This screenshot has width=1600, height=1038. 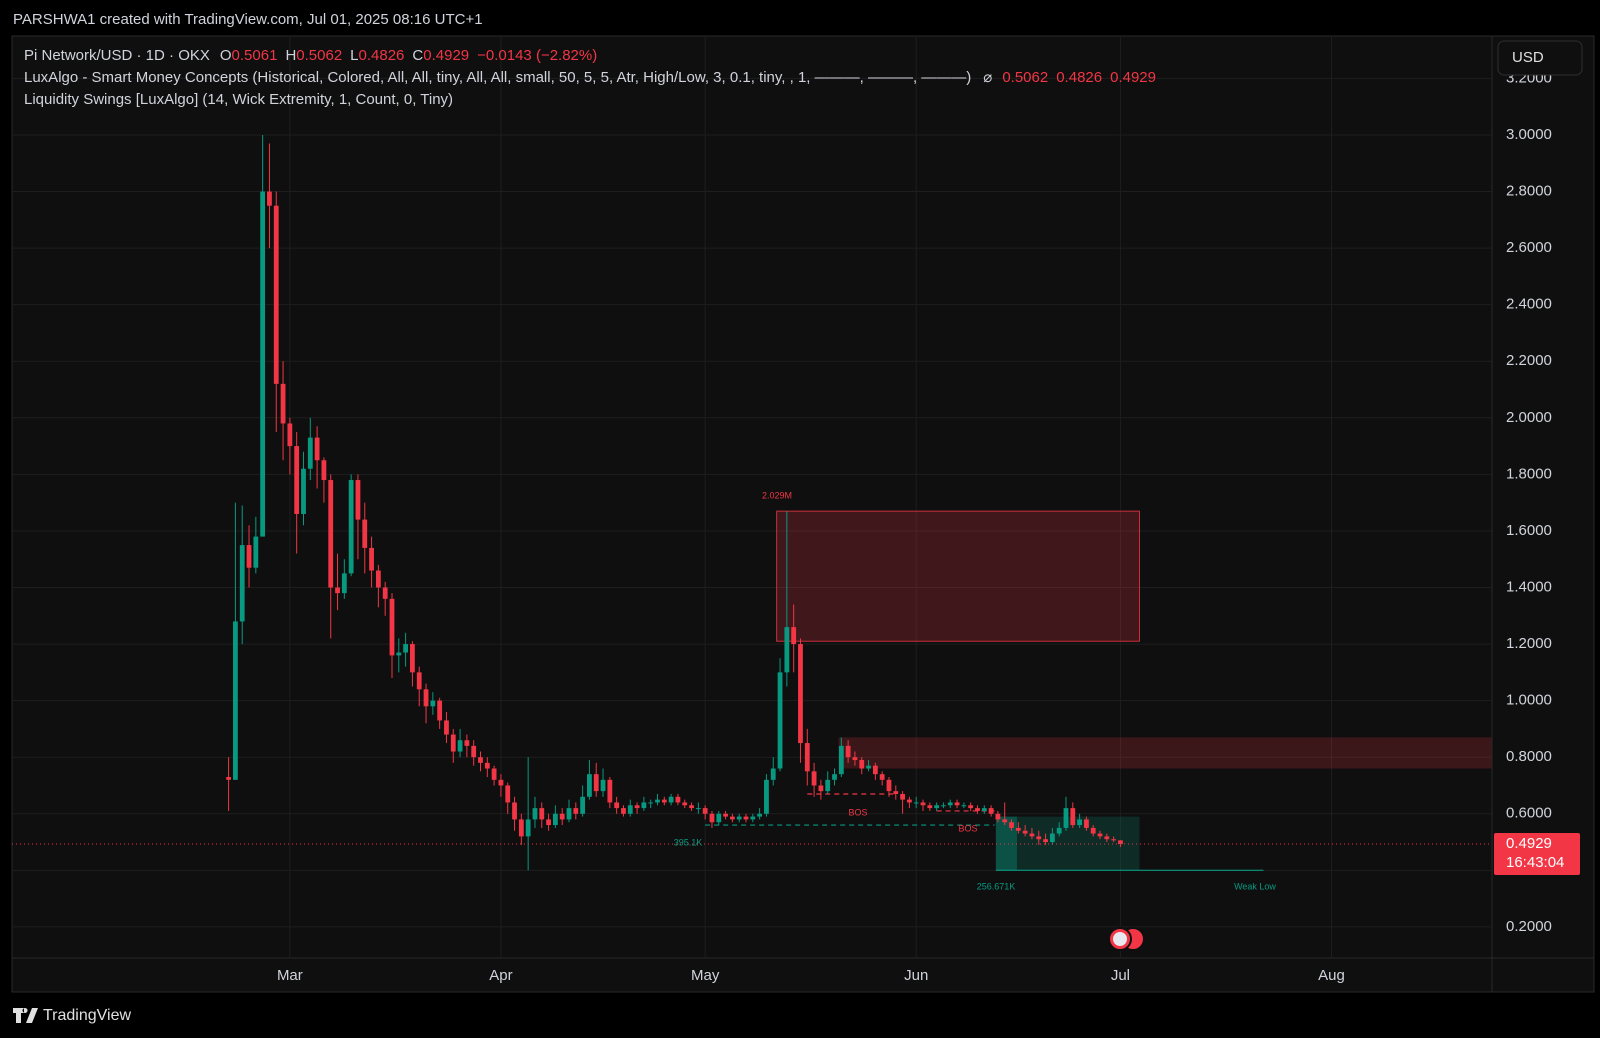 I want to click on y-tick-label: 0.8000, so click(x=1529, y=756).